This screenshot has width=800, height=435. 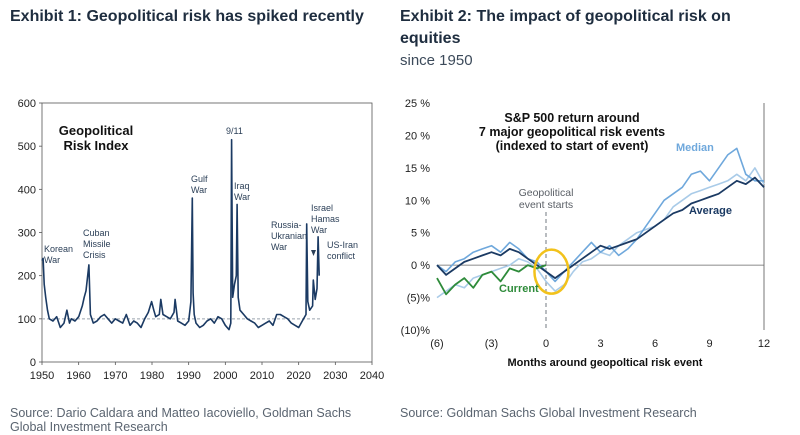 What do you see at coordinates (289, 236) in the screenshot?
I see `event-annotation: Ukranian` at bounding box center [289, 236].